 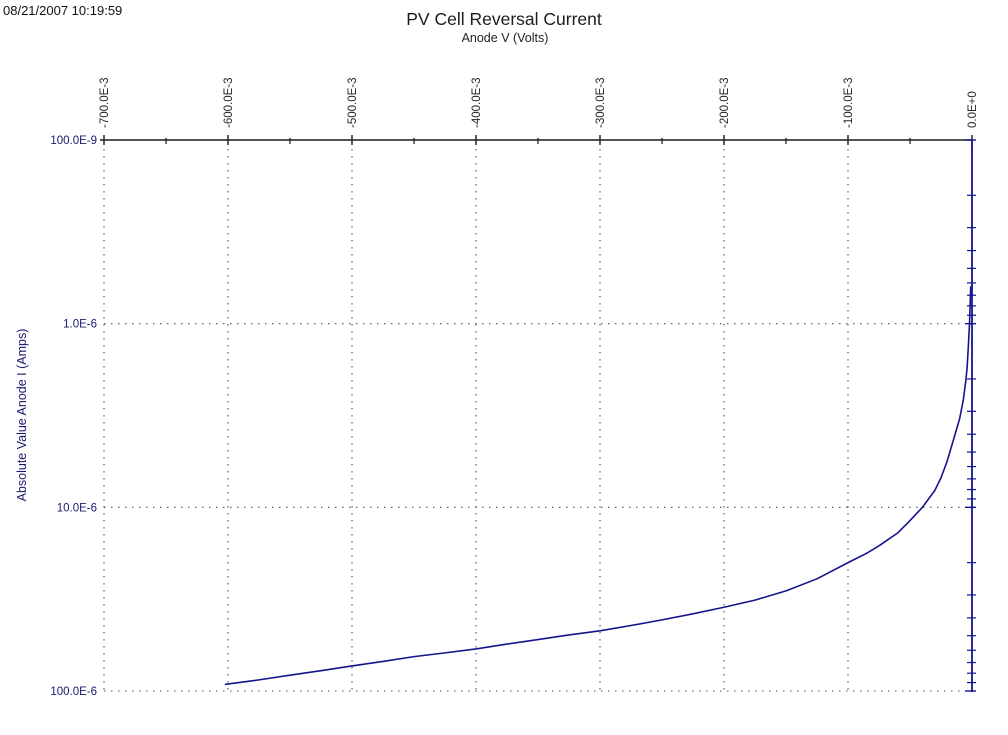 What do you see at coordinates (105, 102) in the screenshot?
I see `x-tick-label: -700.0E-3` at bounding box center [105, 102].